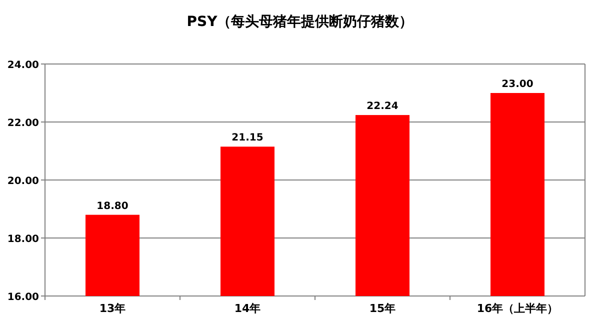  I want to click on y-tick-label: 20.00, so click(23, 181).